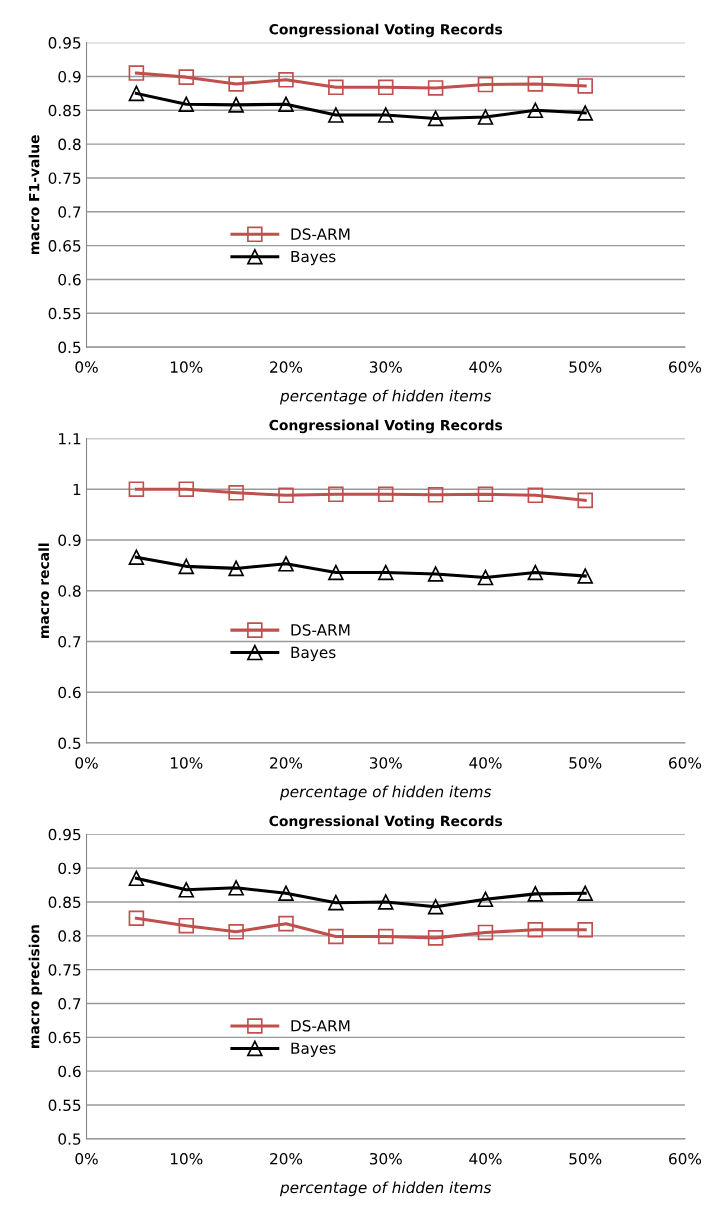 This screenshot has width=721, height=1218. I want to click on y-tick-label: 0.85, so click(64, 902).